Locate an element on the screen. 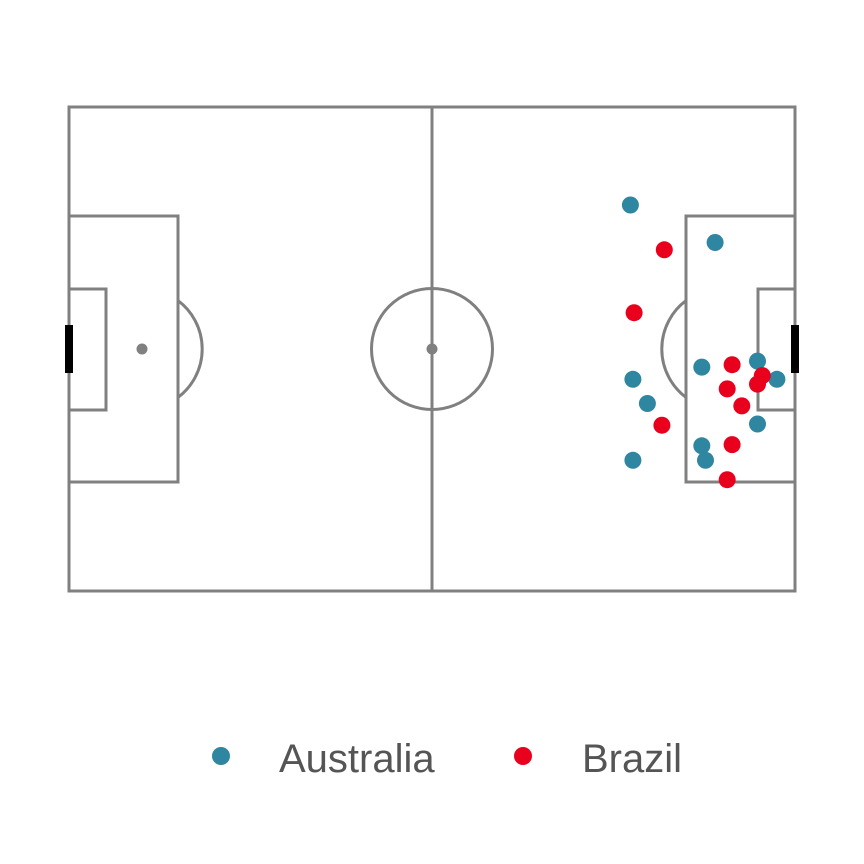 Image resolution: width=864 pixels, height=864 pixels. shot-points is located at coordinates (703, 342).